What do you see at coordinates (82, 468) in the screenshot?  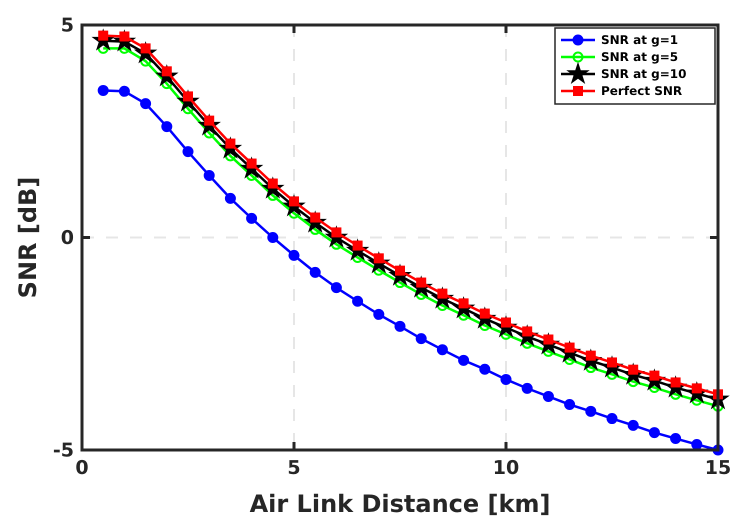 I see `x-tick-label: 0` at bounding box center [82, 468].